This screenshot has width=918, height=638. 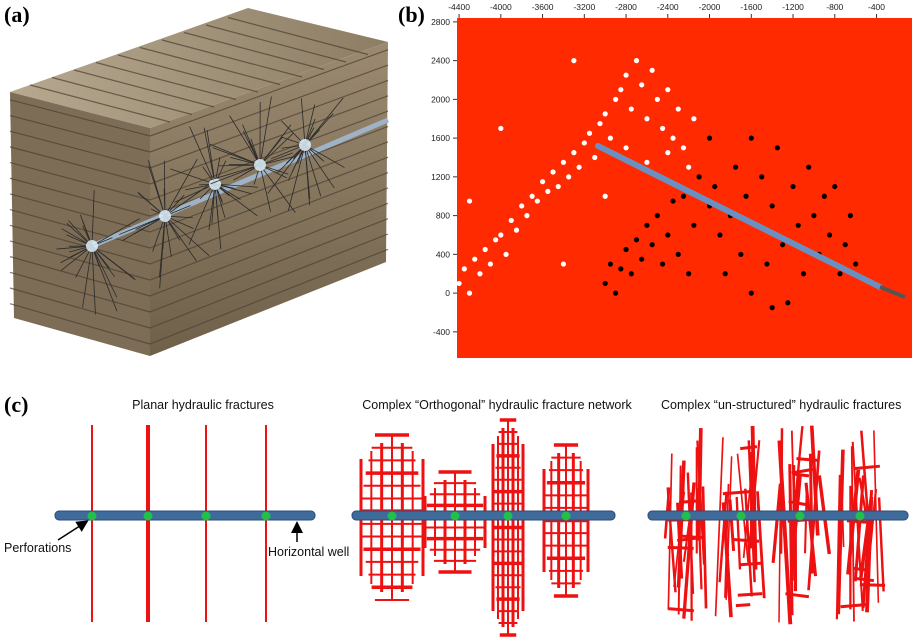 What do you see at coordinates (411, 14) in the screenshot?
I see `panel-label: (b)` at bounding box center [411, 14].